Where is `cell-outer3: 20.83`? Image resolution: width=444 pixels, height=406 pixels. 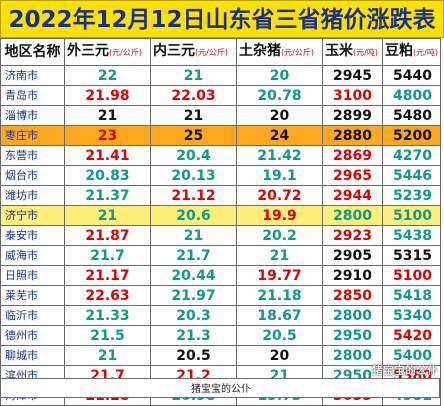
cell-outer3: 20.83 is located at coordinates (107, 175).